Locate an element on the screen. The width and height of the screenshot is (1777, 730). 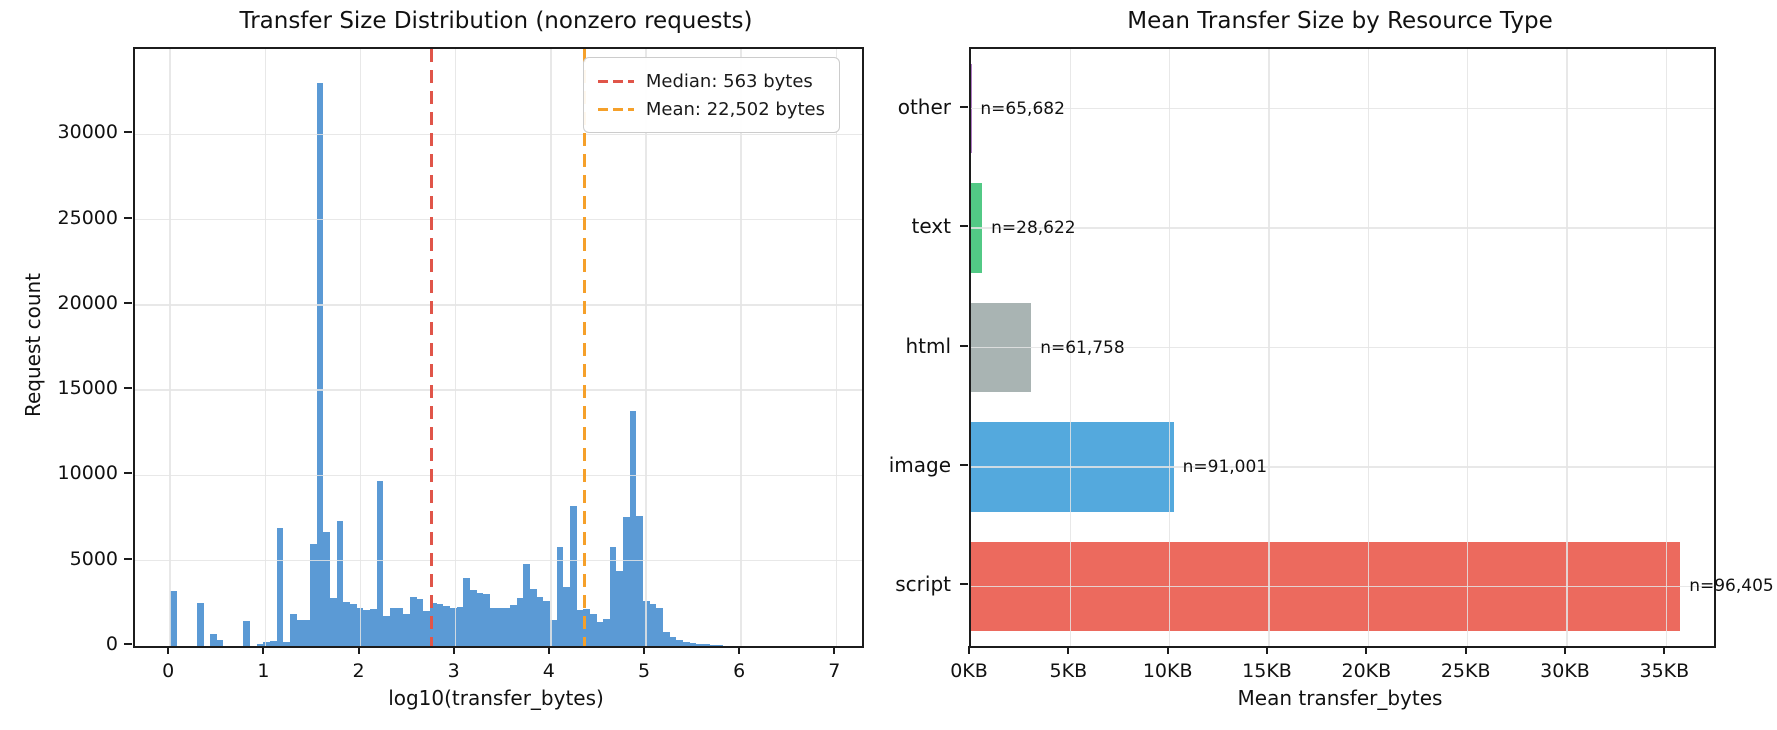
legend-row-mean: Mean: 22,502 bytes is located at coordinates (711, 109).